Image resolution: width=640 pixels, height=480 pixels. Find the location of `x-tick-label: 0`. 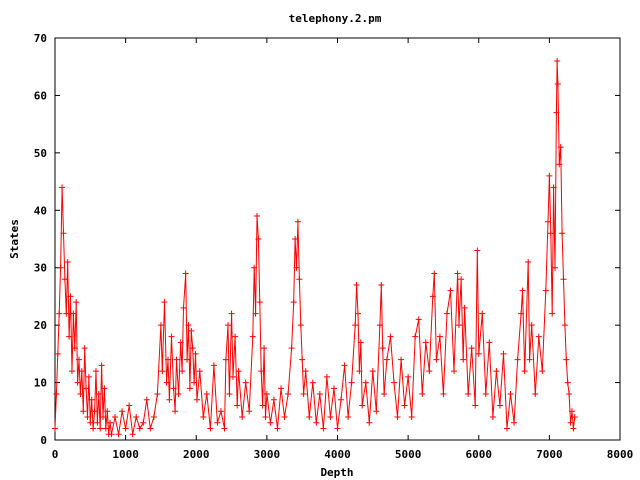

x-tick-label: 0 is located at coordinates (55, 454).